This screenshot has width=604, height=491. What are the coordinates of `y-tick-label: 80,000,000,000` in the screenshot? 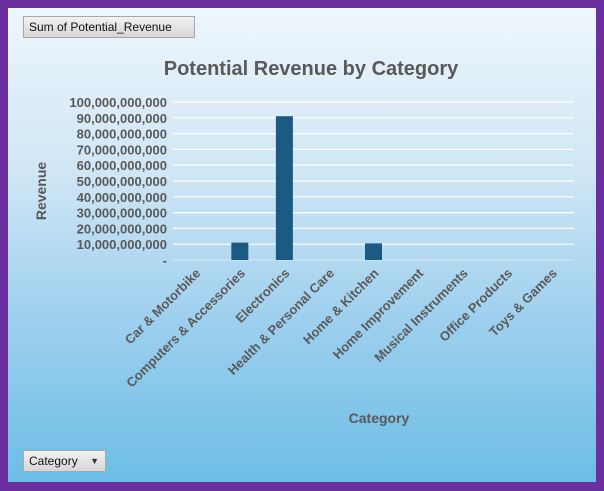 It's located at (122, 134).